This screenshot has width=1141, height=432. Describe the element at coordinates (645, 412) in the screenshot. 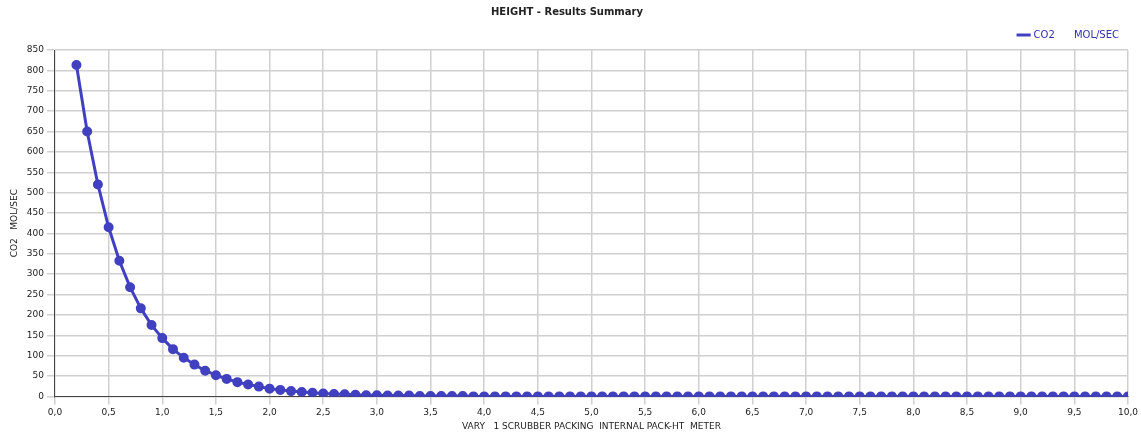

I see `x-tick-label: 5,5` at that location.